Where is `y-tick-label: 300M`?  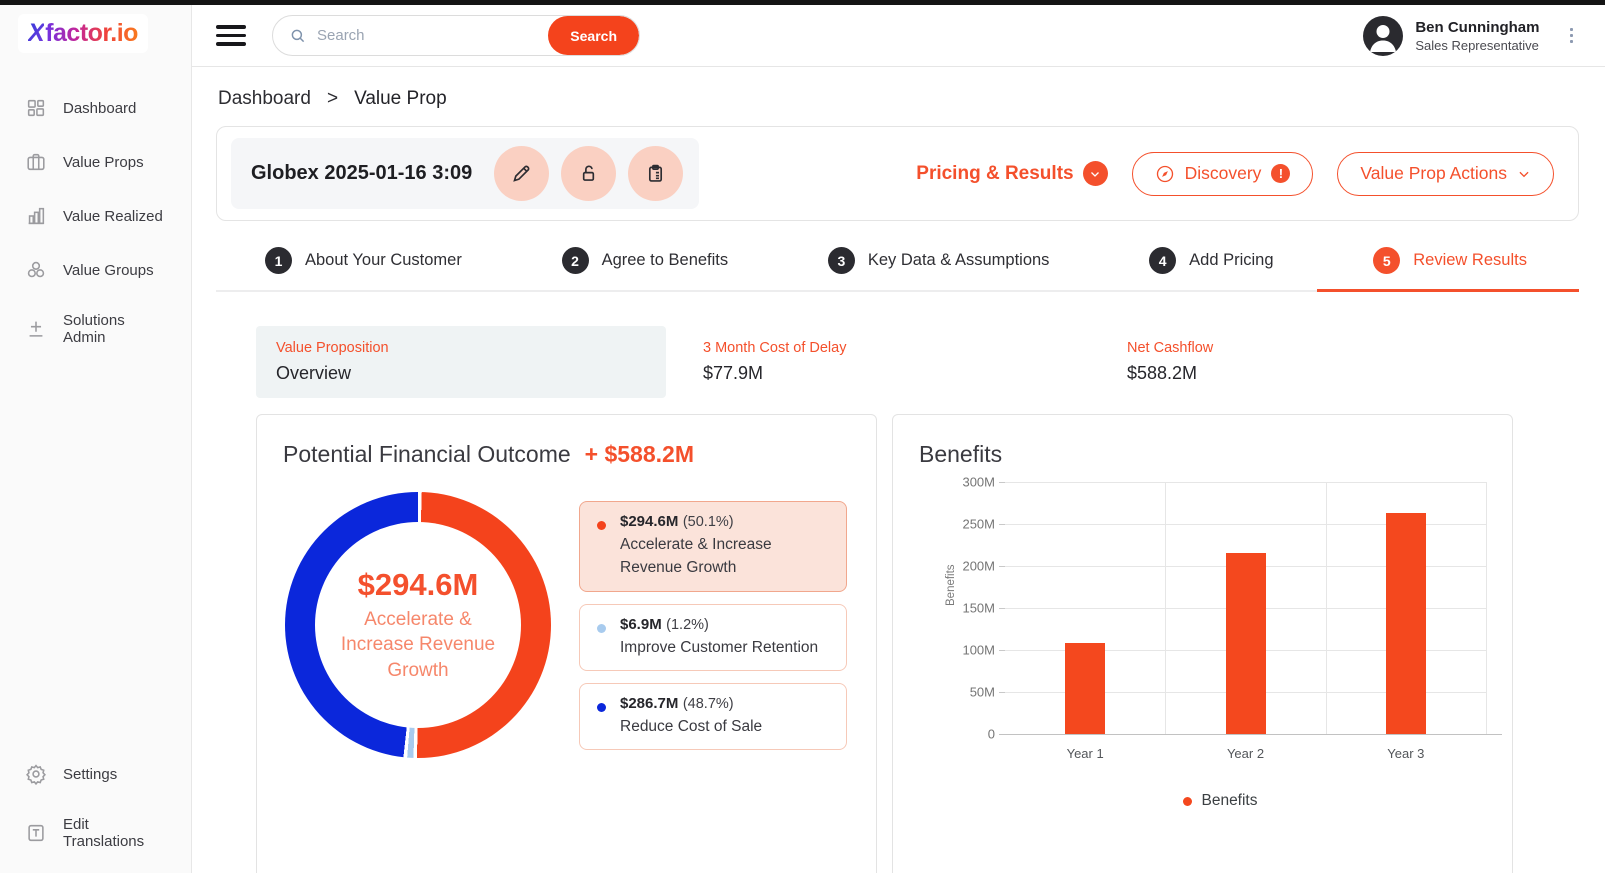
y-tick-label: 300M is located at coordinates (978, 482).